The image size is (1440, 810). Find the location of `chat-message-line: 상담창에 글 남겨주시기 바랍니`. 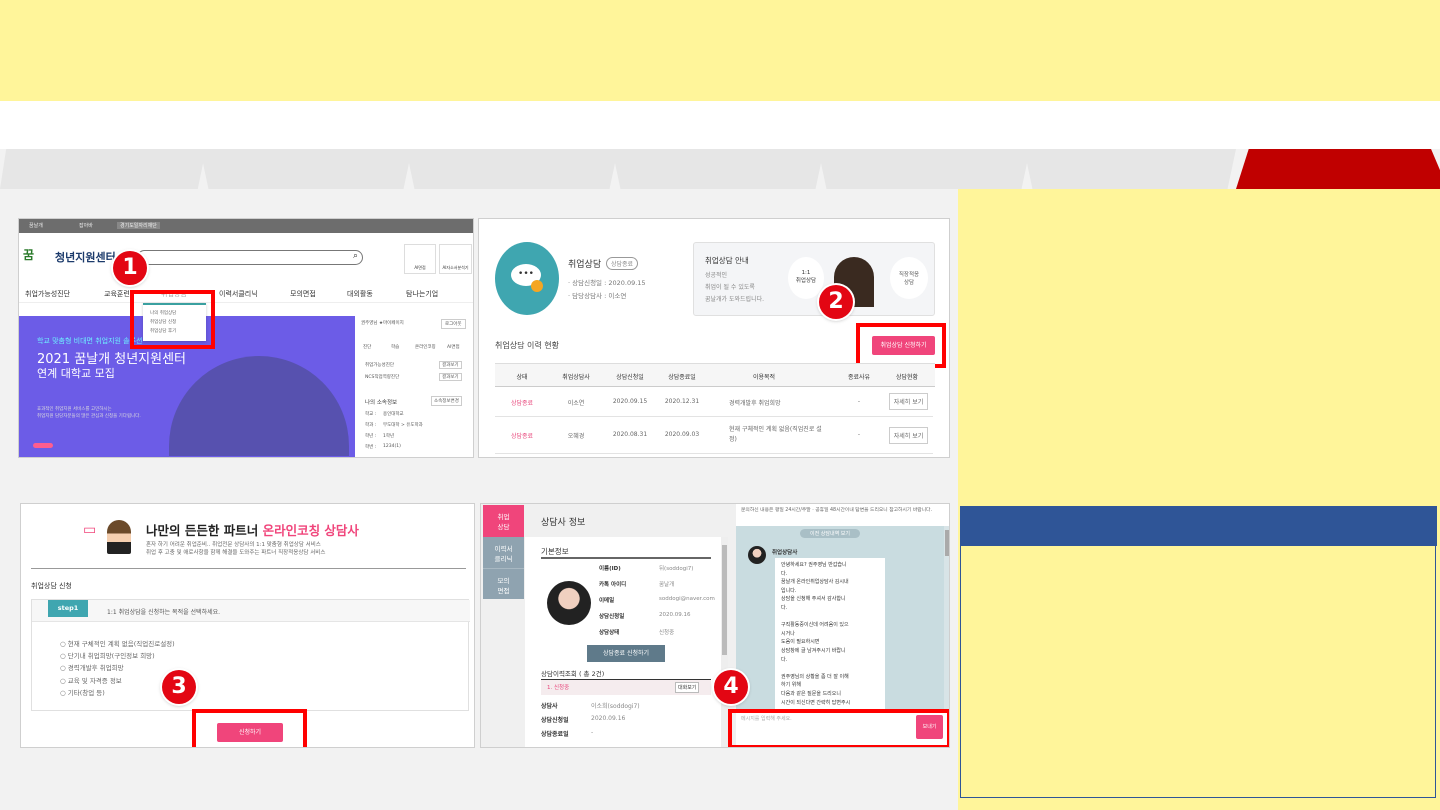

chat-message-line: 상담창에 글 남겨주시기 바랍니 is located at coordinates (813, 650).